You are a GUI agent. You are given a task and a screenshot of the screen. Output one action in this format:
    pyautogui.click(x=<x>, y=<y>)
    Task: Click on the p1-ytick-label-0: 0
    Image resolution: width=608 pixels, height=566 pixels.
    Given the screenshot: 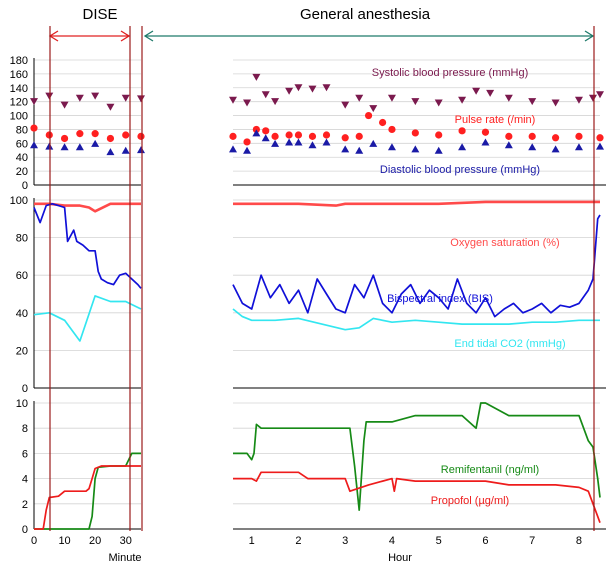 What is the action you would take?
    pyautogui.click(x=25, y=389)
    